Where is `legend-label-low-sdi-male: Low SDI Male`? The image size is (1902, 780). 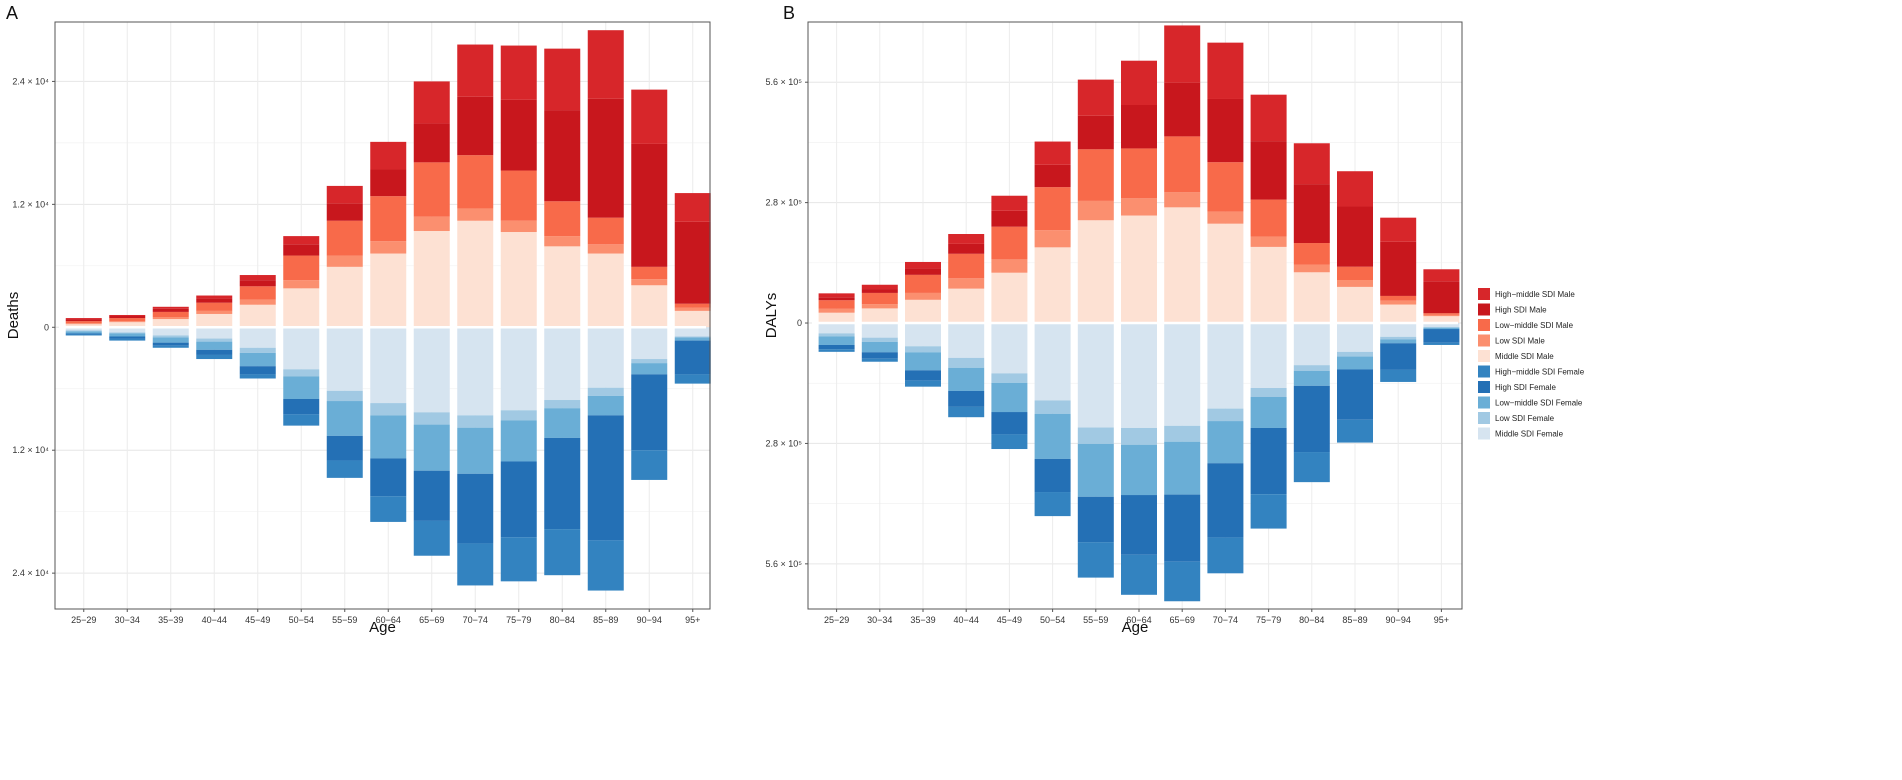
legend-label-low-sdi-male: Low SDI Male is located at coordinates (1520, 341).